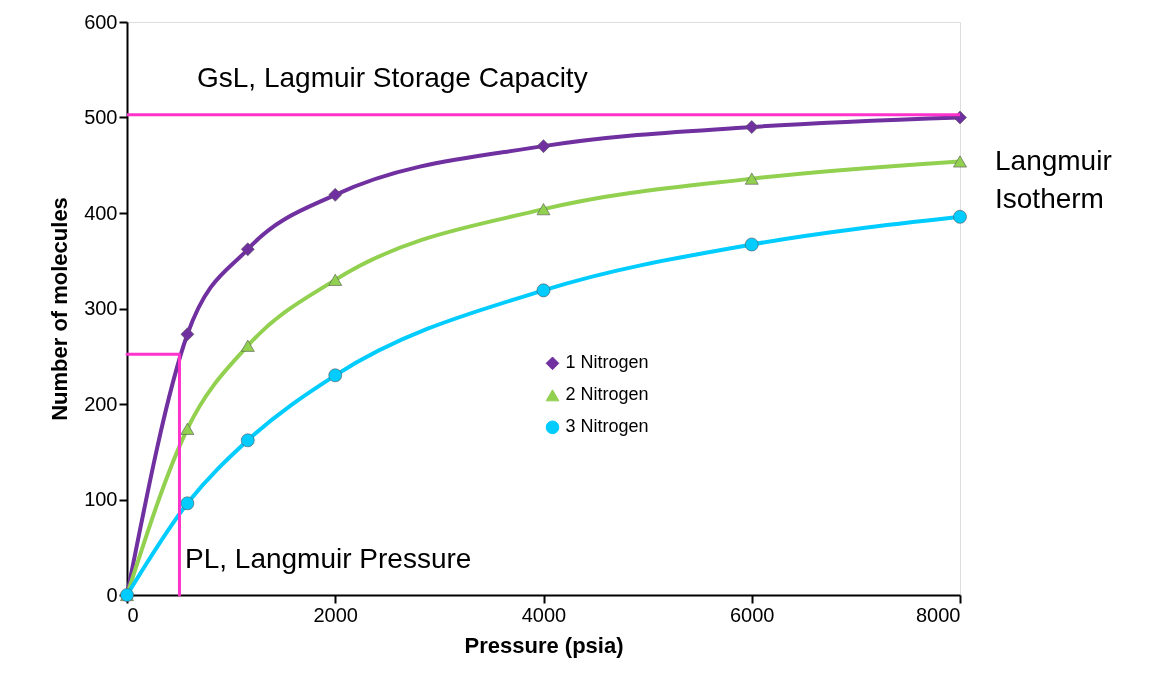  What do you see at coordinates (752, 614) in the screenshot?
I see `x-tick-label: 6000` at bounding box center [752, 614].